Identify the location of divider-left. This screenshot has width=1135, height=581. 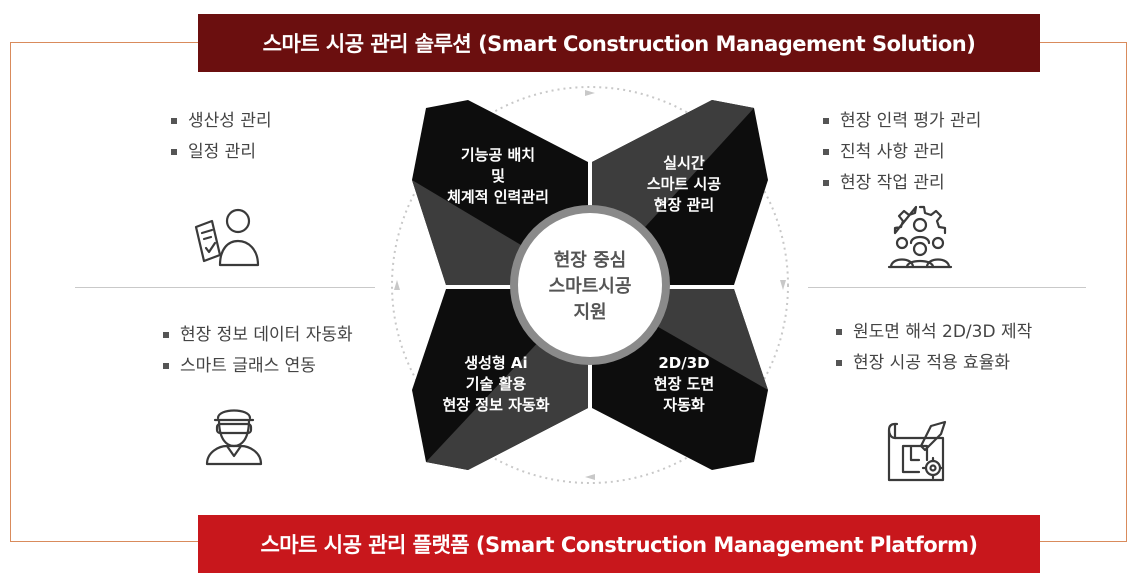
(225, 287).